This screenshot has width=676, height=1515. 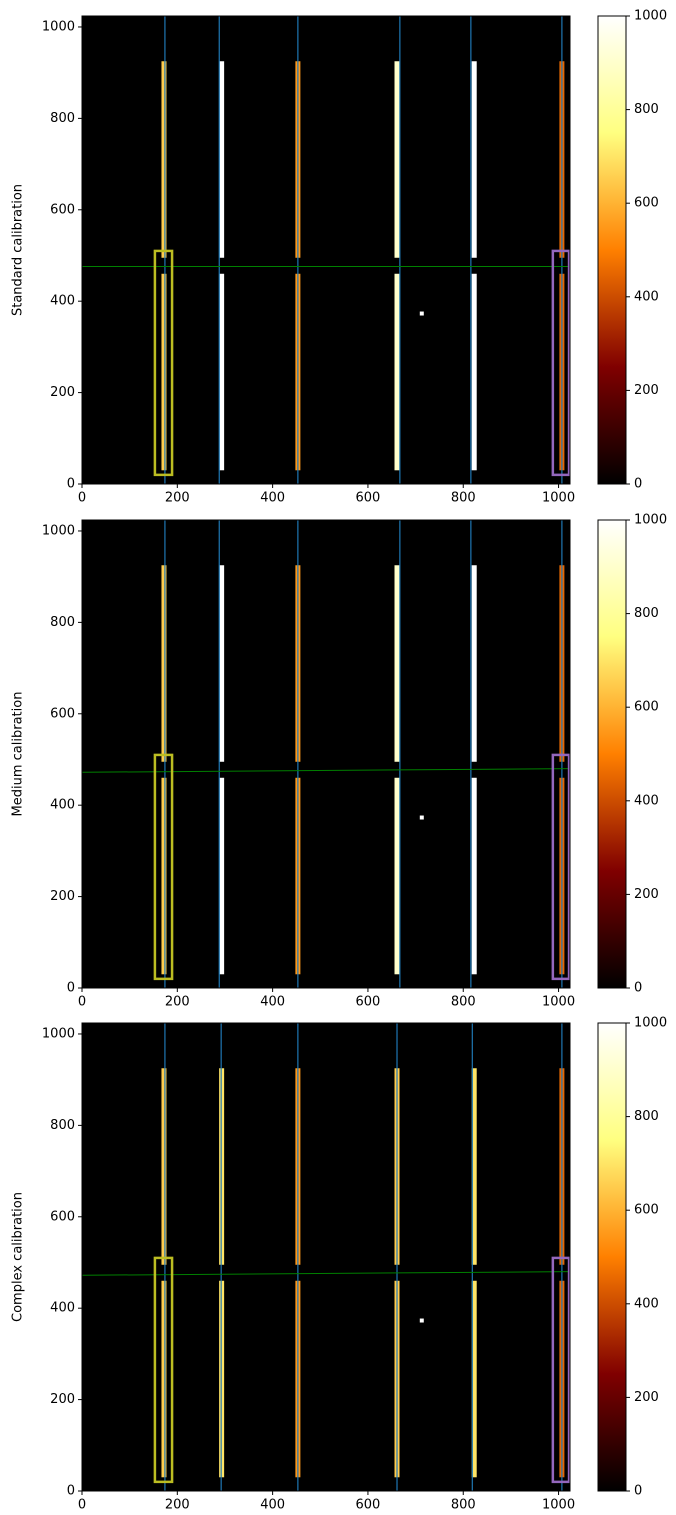 I want to click on y-axis-label: Standard calibration, so click(x=18, y=250).